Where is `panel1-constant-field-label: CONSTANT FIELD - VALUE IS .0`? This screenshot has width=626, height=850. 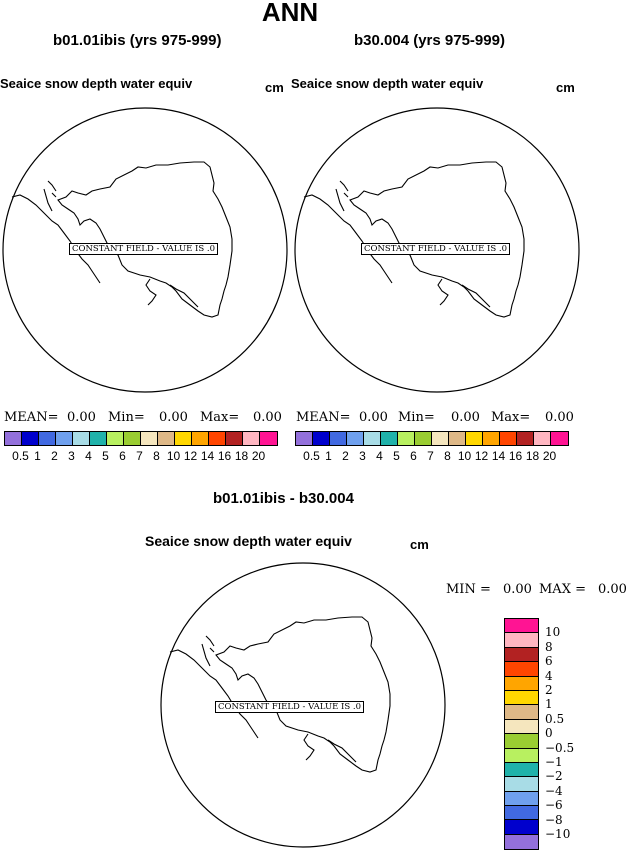
panel1-constant-field-label: CONSTANT FIELD - VALUE IS .0 is located at coordinates (144, 249).